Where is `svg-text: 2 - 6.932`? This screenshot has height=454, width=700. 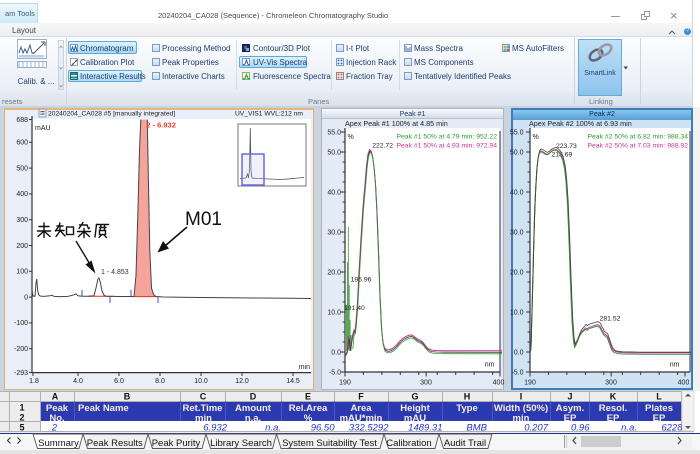 svg-text: 2 - 6.932 is located at coordinates (161, 125).